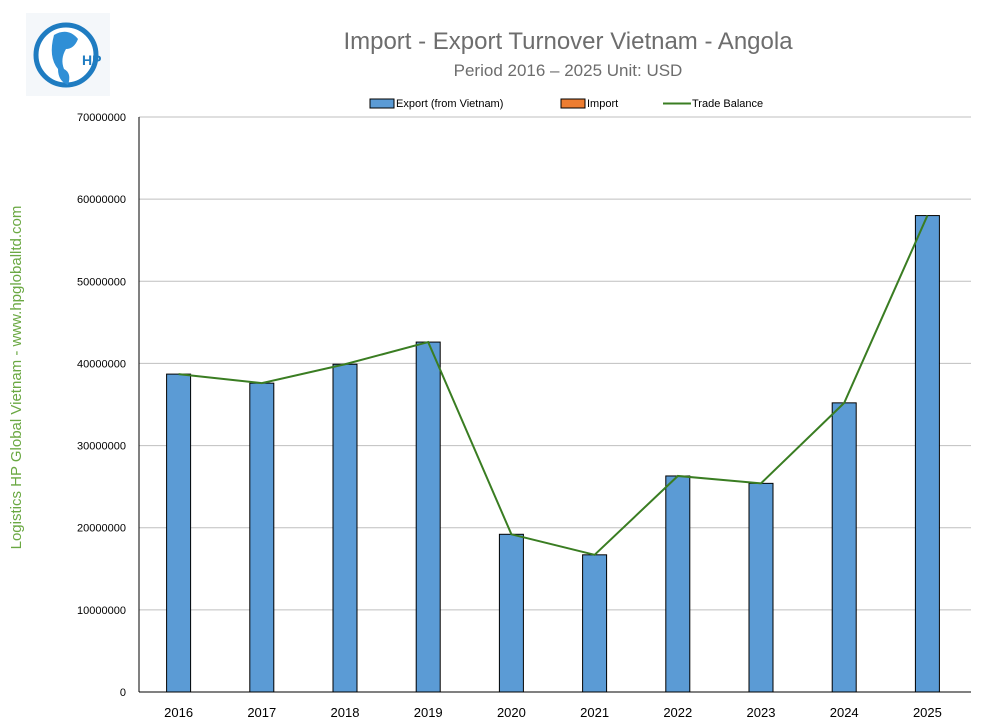 This screenshot has width=995, height=726. Describe the element at coordinates (101, 529) in the screenshot. I see `y-tick-label: 20000000` at that location.